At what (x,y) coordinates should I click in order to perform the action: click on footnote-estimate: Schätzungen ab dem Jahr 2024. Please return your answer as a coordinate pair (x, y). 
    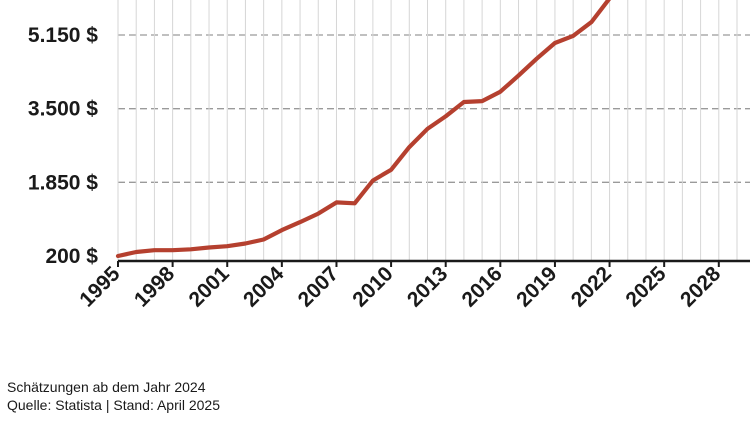
    Looking at the image, I should click on (106, 387).